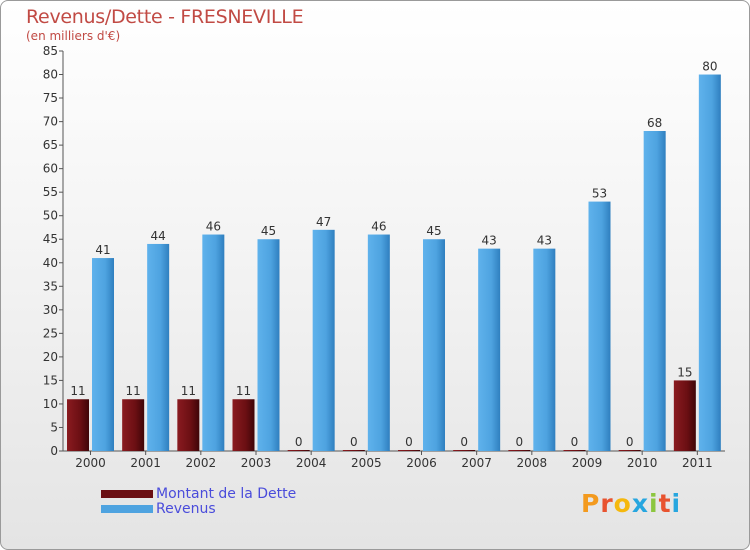 This screenshot has height=550, width=750. Describe the element at coordinates (256, 463) in the screenshot. I see `x-tick-label: 2003` at that location.